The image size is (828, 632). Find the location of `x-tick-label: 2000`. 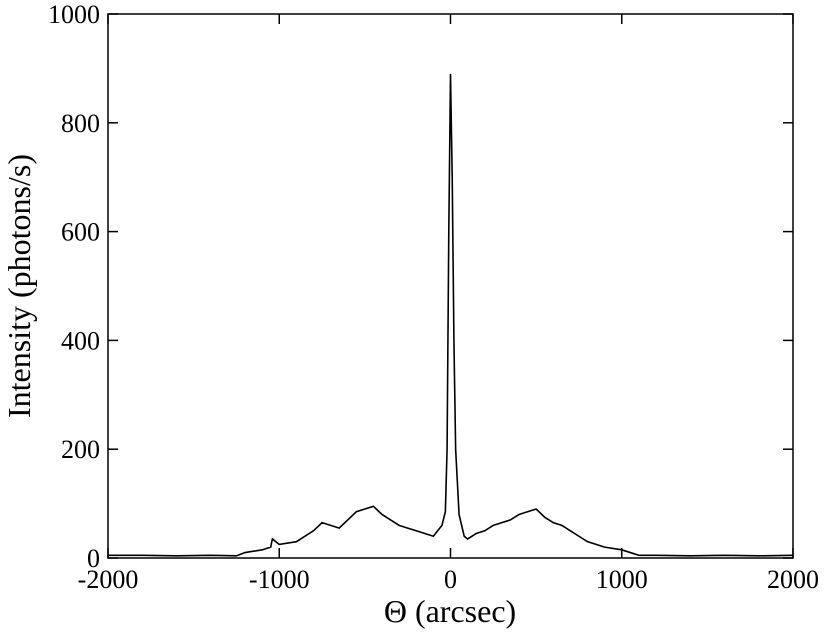

x-tick-label: 2000 is located at coordinates (793, 579).